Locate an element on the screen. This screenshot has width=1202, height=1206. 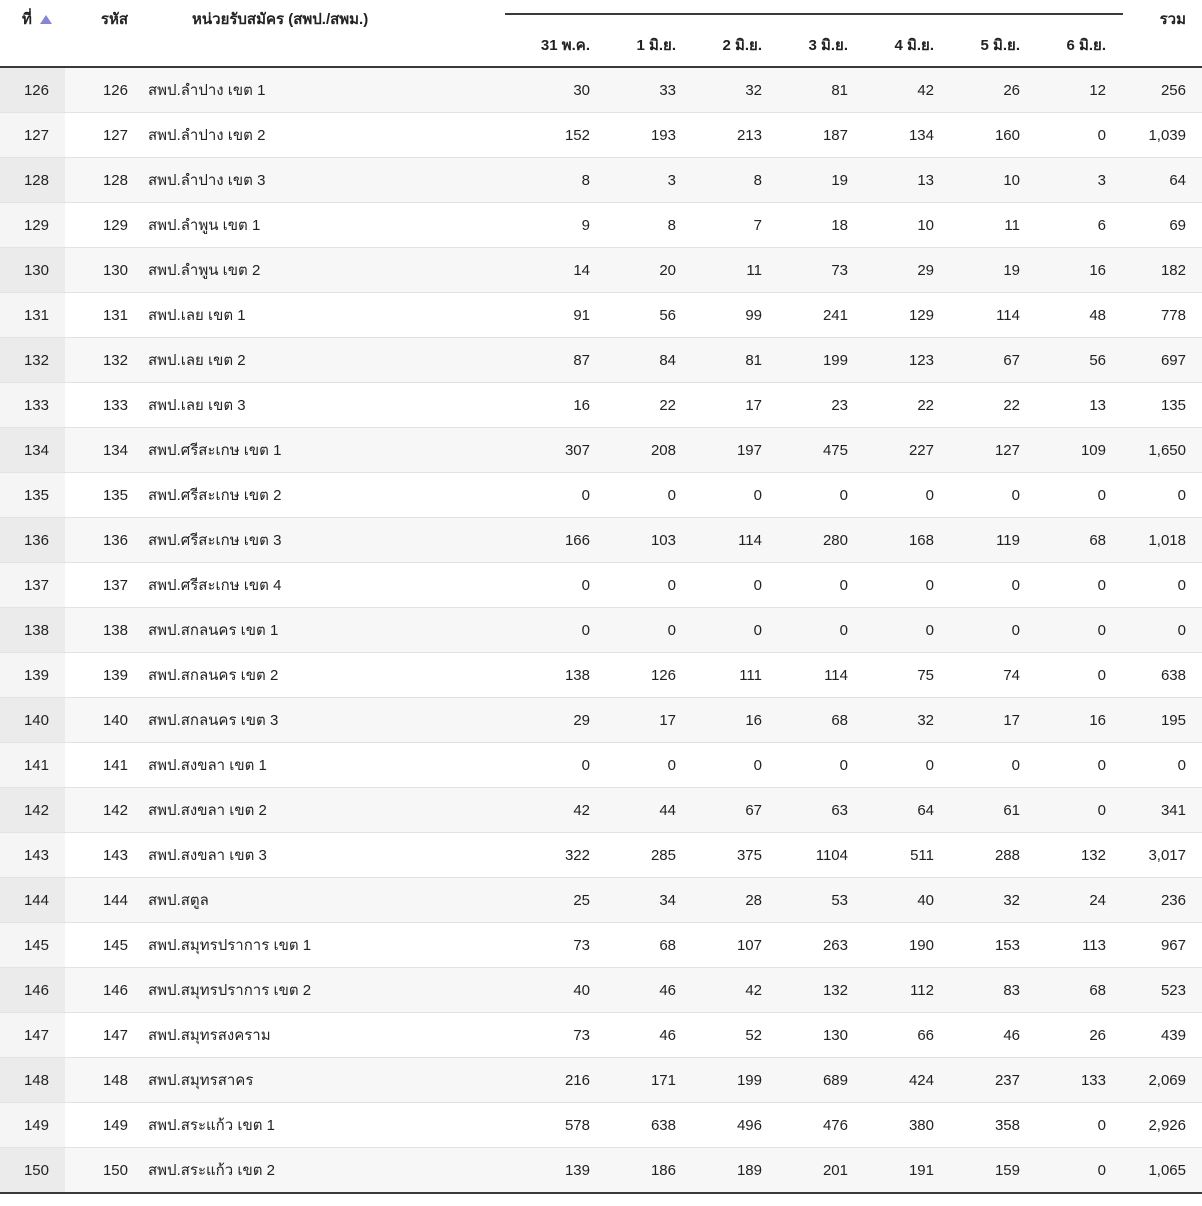
row-value-cell: 138 is located at coordinates (552, 675).